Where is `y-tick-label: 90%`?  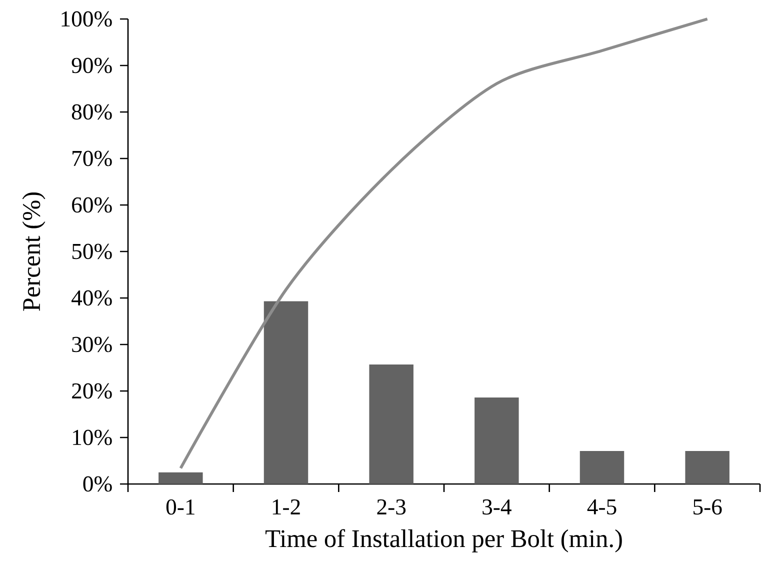
y-tick-label: 90% is located at coordinates (92, 66).